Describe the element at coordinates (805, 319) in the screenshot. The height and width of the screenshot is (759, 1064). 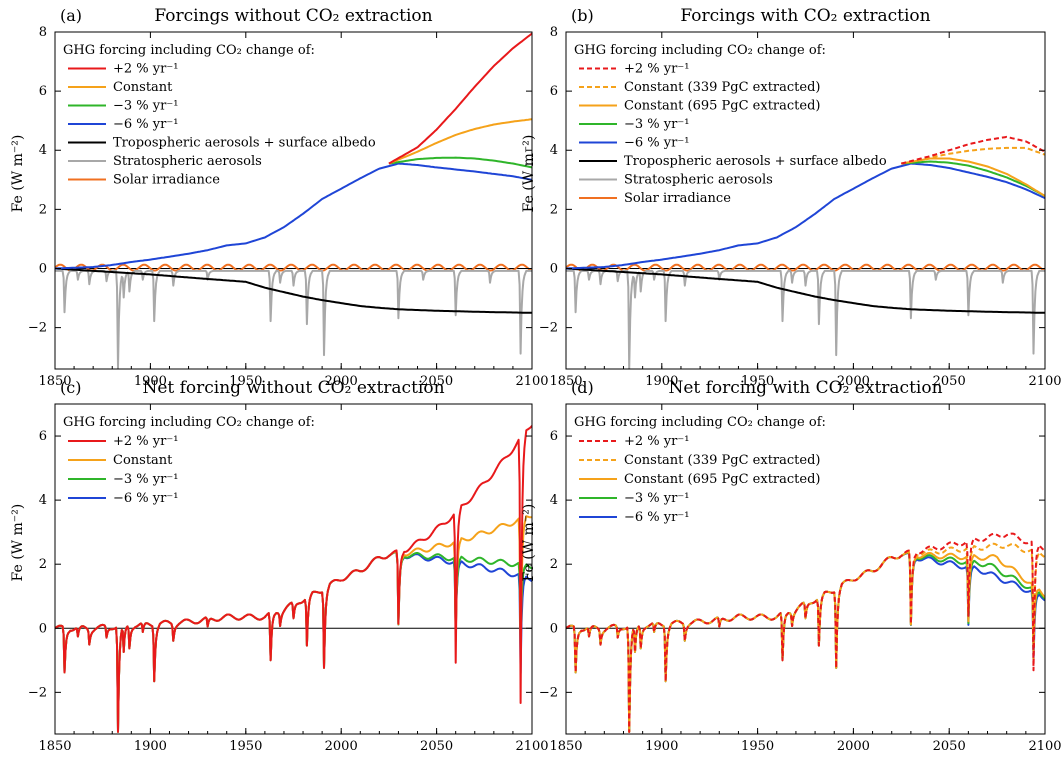
I see `series-line-stratospheric-aerosols` at that location.